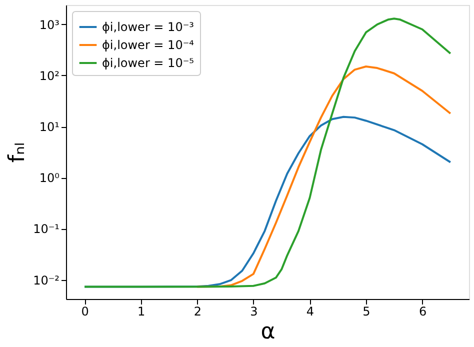  I want to click on y-tick-label: 10¹, so click(49, 127).